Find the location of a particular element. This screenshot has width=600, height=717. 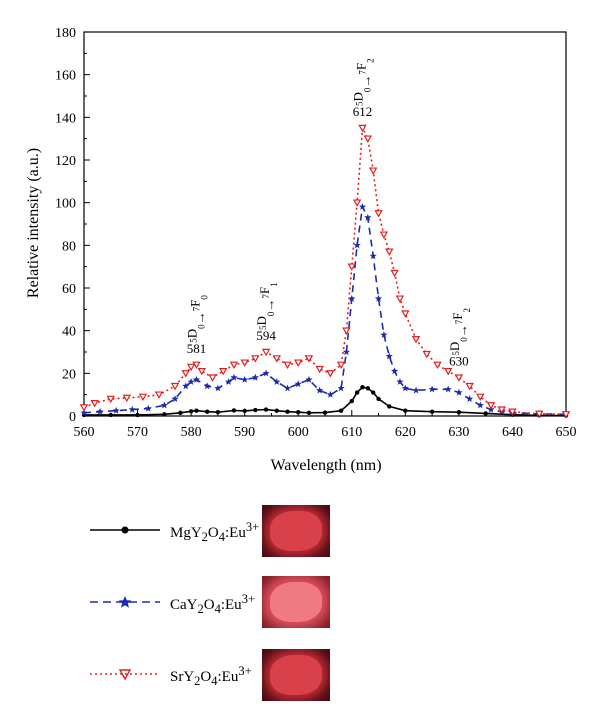

x-tick-label: 610 is located at coordinates (351, 432).